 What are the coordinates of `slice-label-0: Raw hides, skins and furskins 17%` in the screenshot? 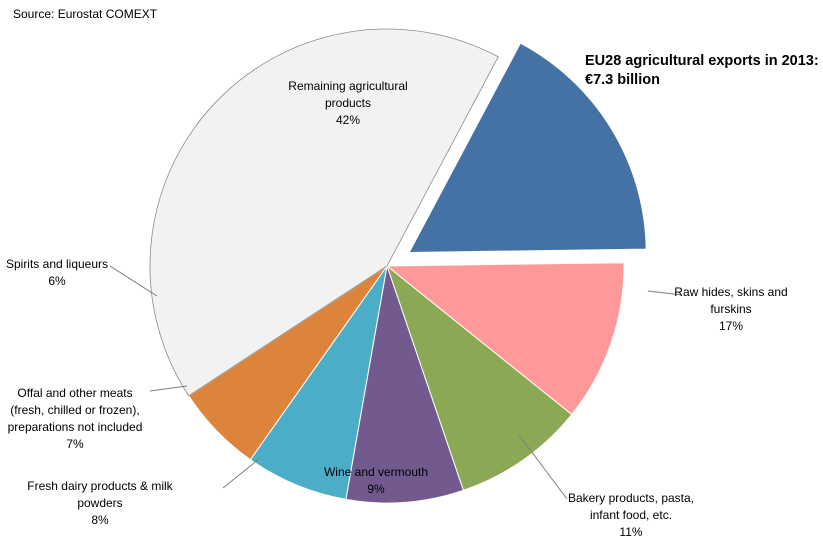 It's located at (730, 309).